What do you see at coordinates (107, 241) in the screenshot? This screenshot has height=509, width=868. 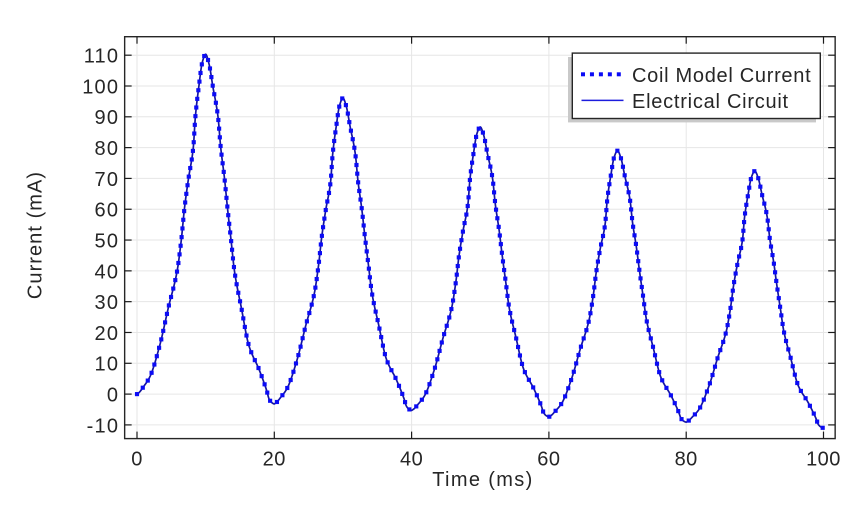 I see `svg-text: 50` at bounding box center [107, 241].